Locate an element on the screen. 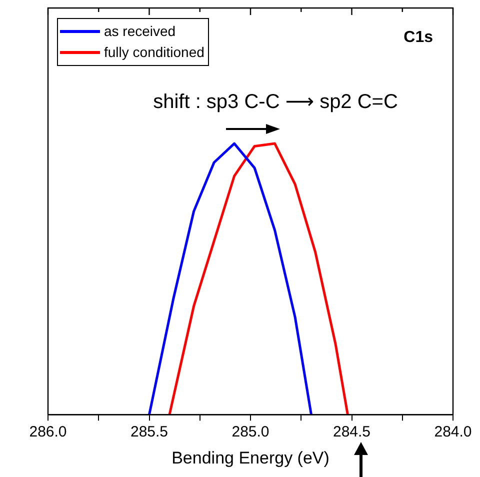  legend-label: fully conditioned is located at coordinates (154, 52).